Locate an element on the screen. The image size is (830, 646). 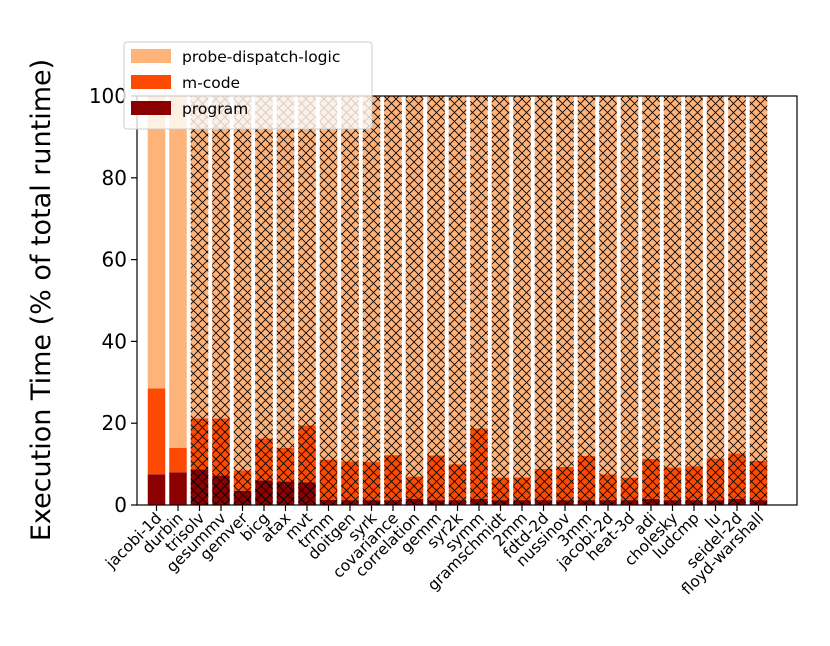
bar-hatch-probe-dispatch-logic-fdtd-2d is located at coordinates (543, 283).